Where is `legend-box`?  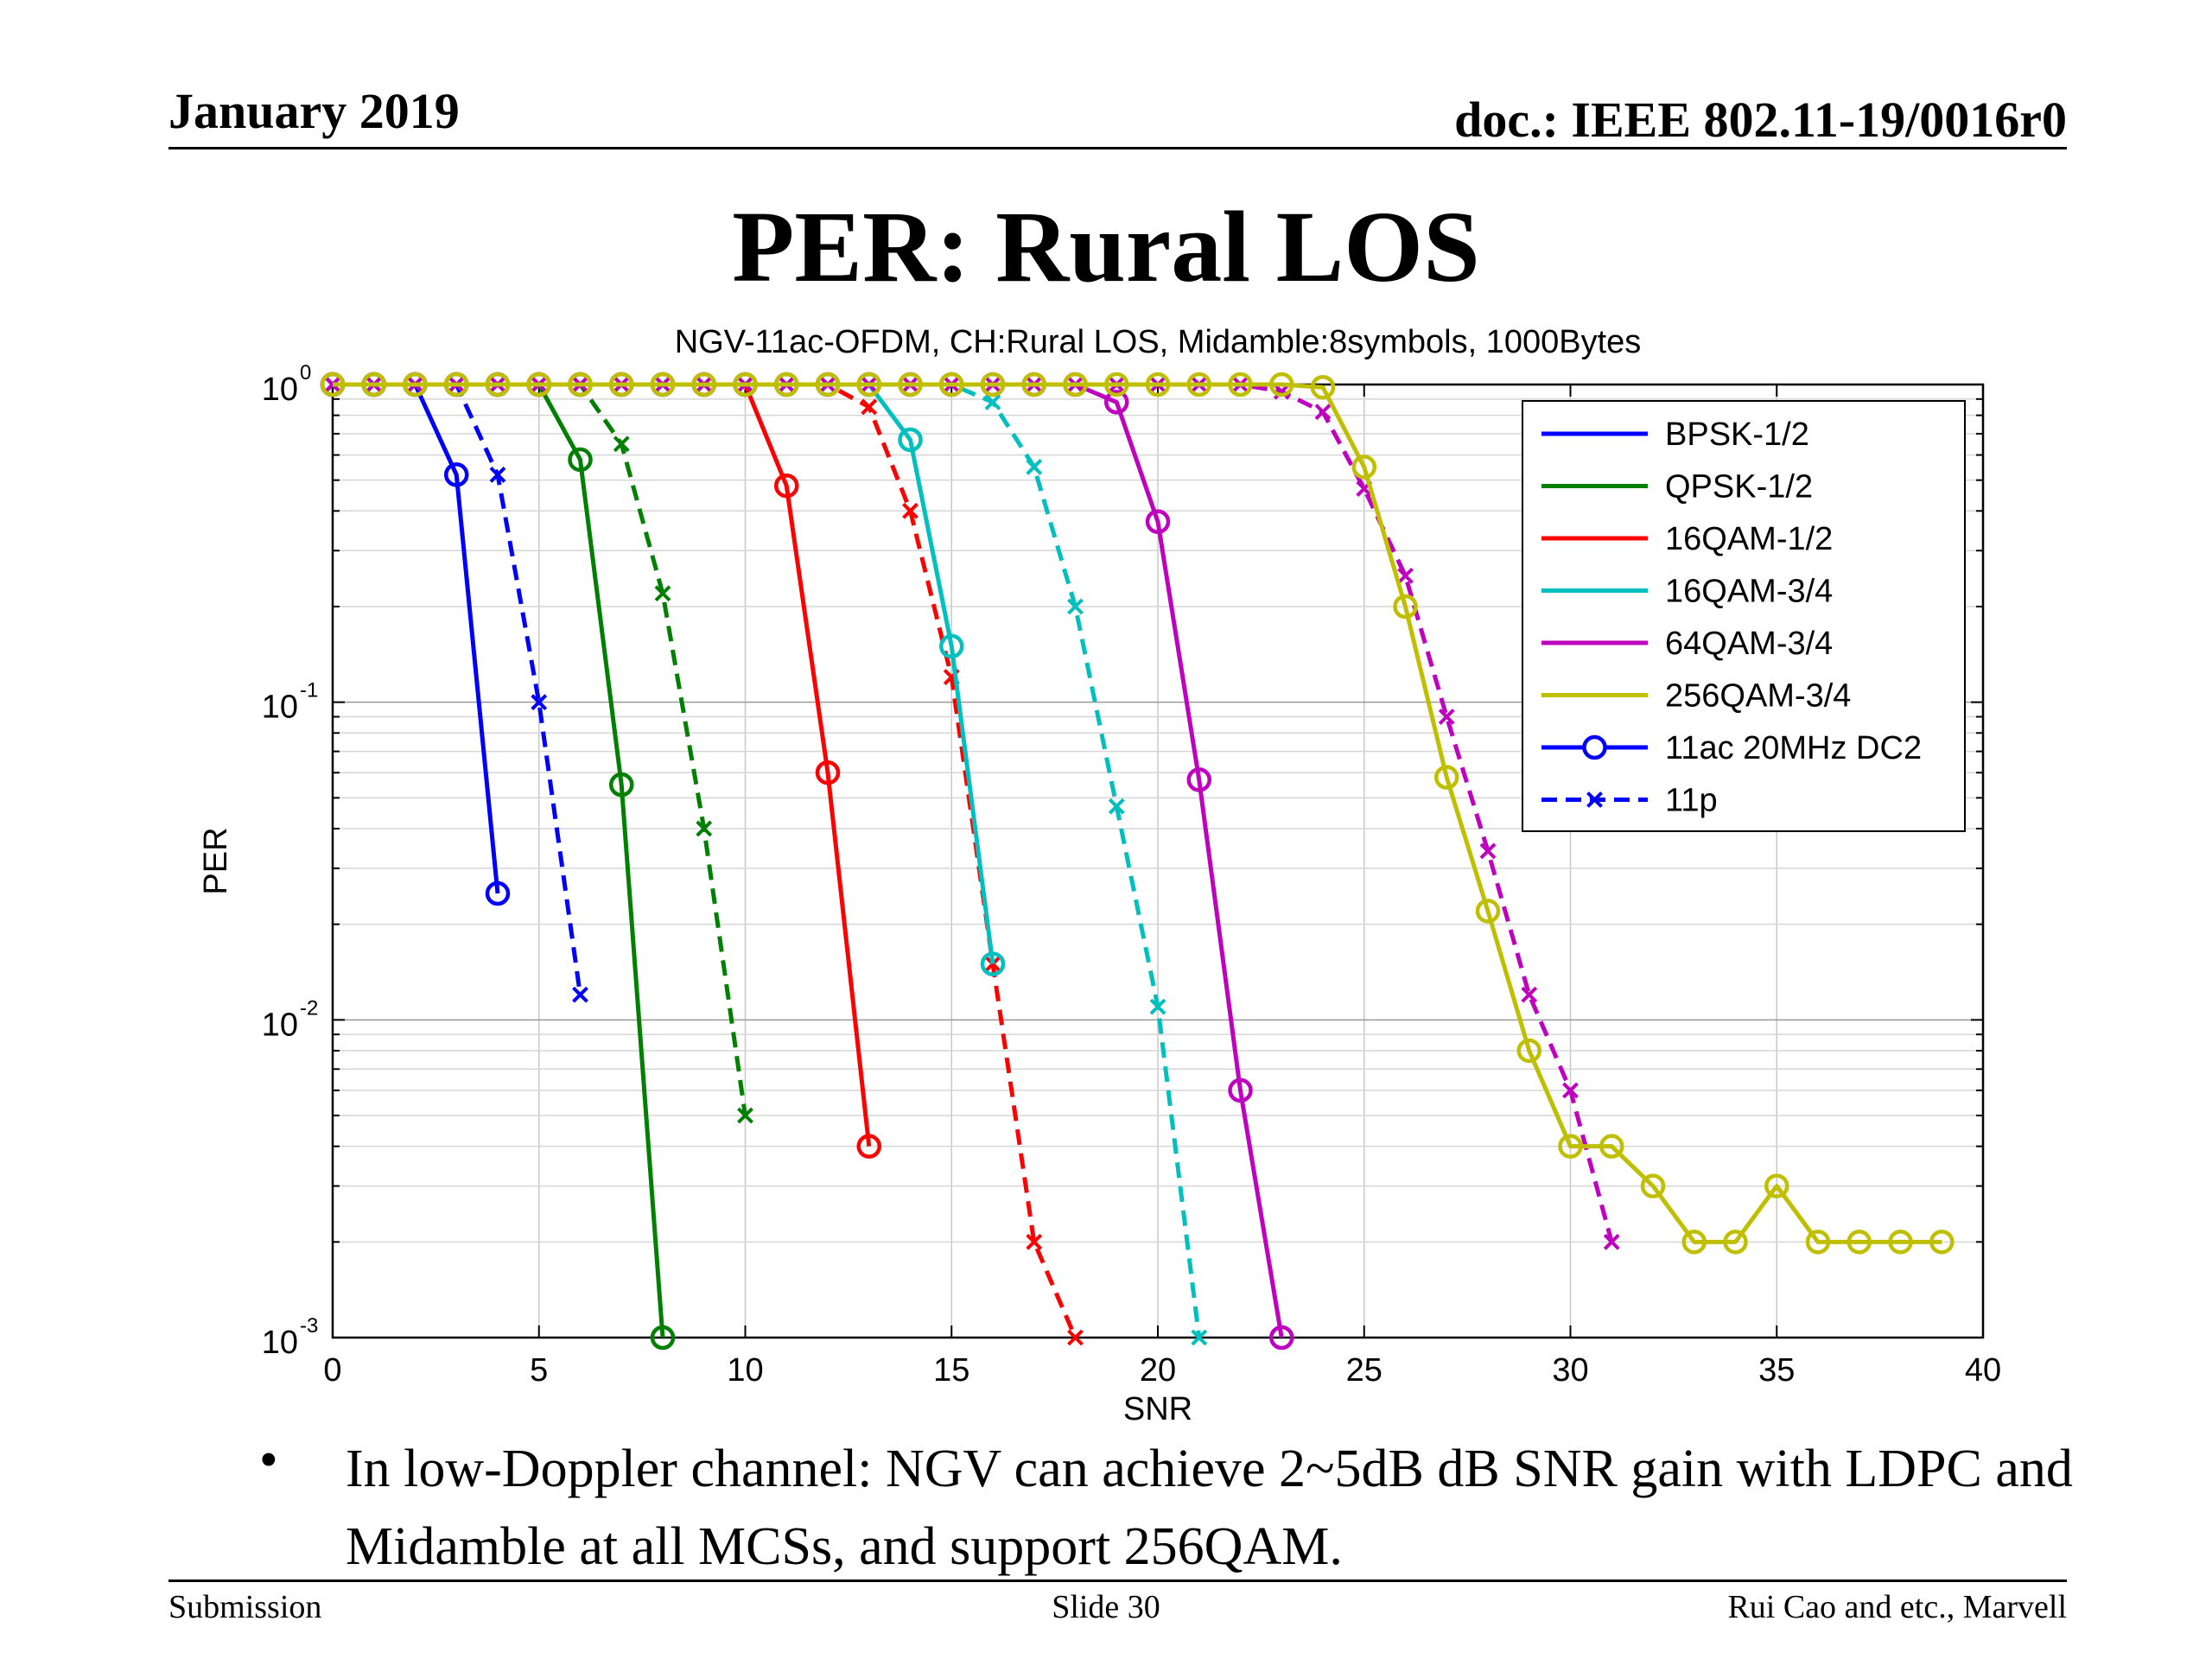 legend-box is located at coordinates (1744, 616).